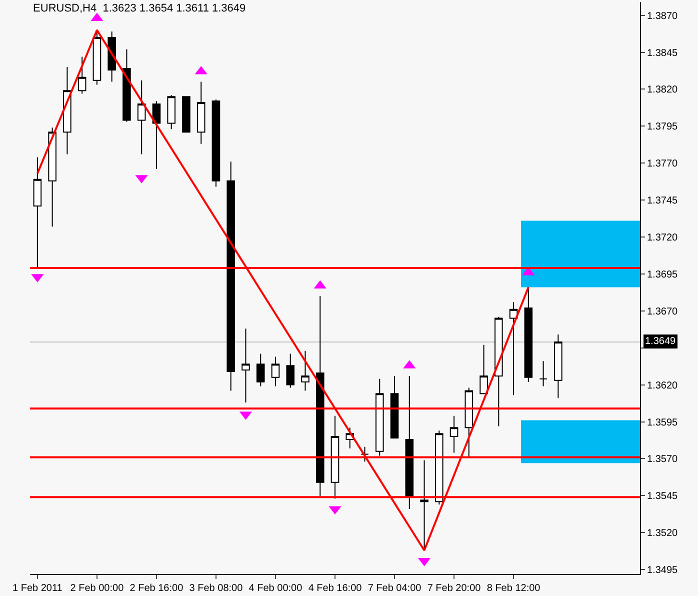 This screenshot has width=698, height=596. Describe the element at coordinates (139, 8) in the screenshot. I see `chart-title: EURUSD,H4 1.3623 1.3654 1.3611 1.3649` at that location.